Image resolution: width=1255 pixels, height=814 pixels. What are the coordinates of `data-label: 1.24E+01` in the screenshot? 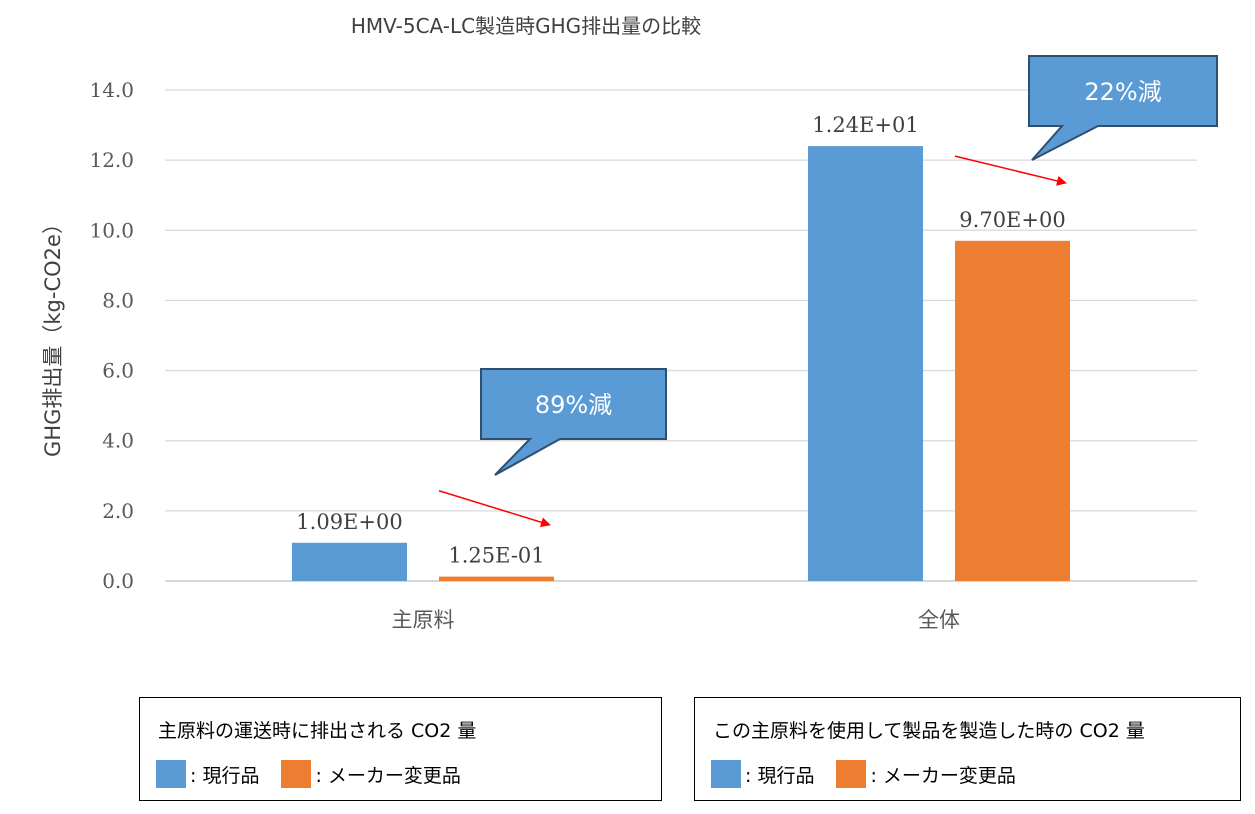 It's located at (865, 125).